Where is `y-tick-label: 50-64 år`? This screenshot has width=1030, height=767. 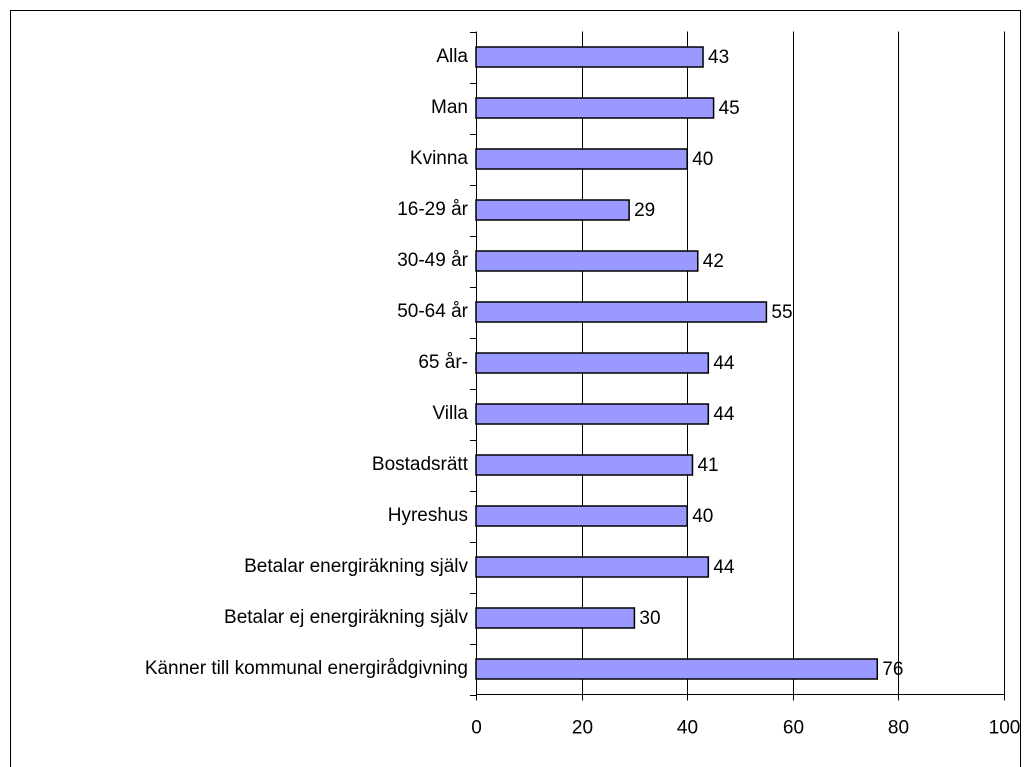 y-tick-label: 50-64 år is located at coordinates (432, 311).